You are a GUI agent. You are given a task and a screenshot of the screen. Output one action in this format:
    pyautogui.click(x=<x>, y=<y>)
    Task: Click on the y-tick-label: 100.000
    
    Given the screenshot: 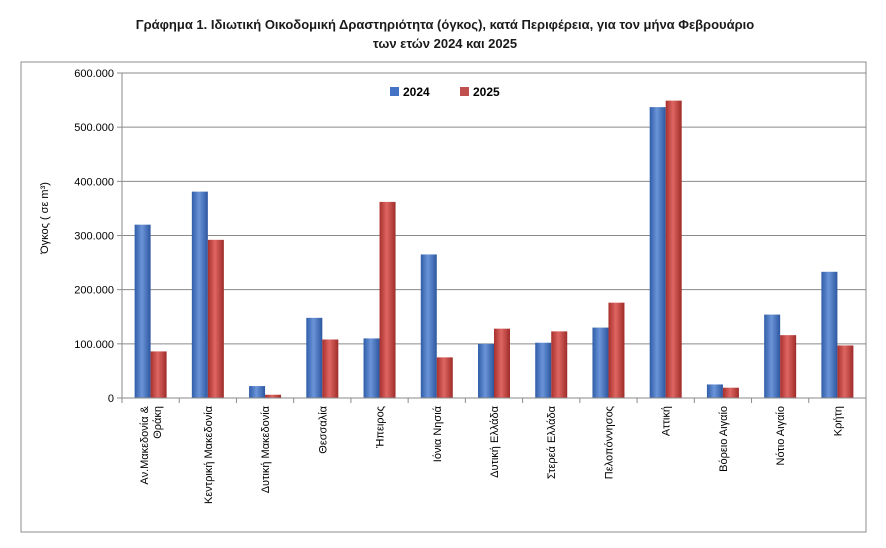 What is the action you would take?
    pyautogui.click(x=94, y=345)
    